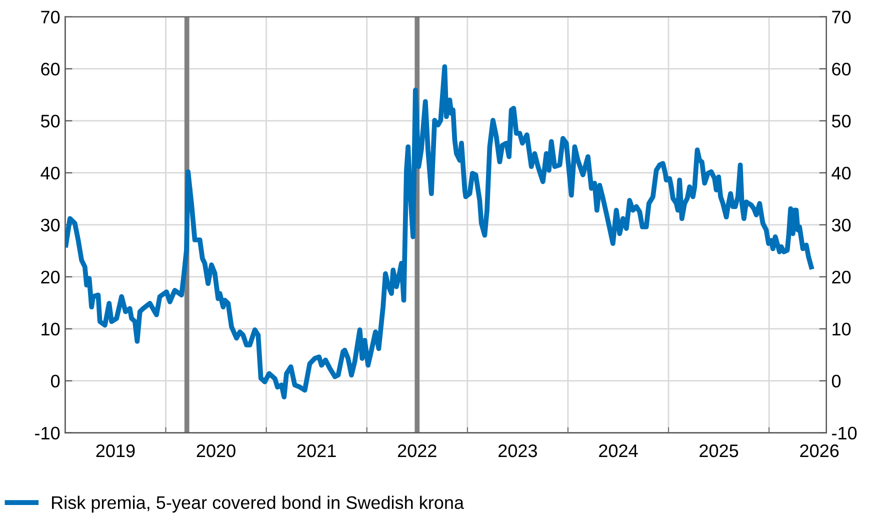 This screenshot has height=524, width=881. I want to click on y2-tick-label: 10, so click(841, 329).